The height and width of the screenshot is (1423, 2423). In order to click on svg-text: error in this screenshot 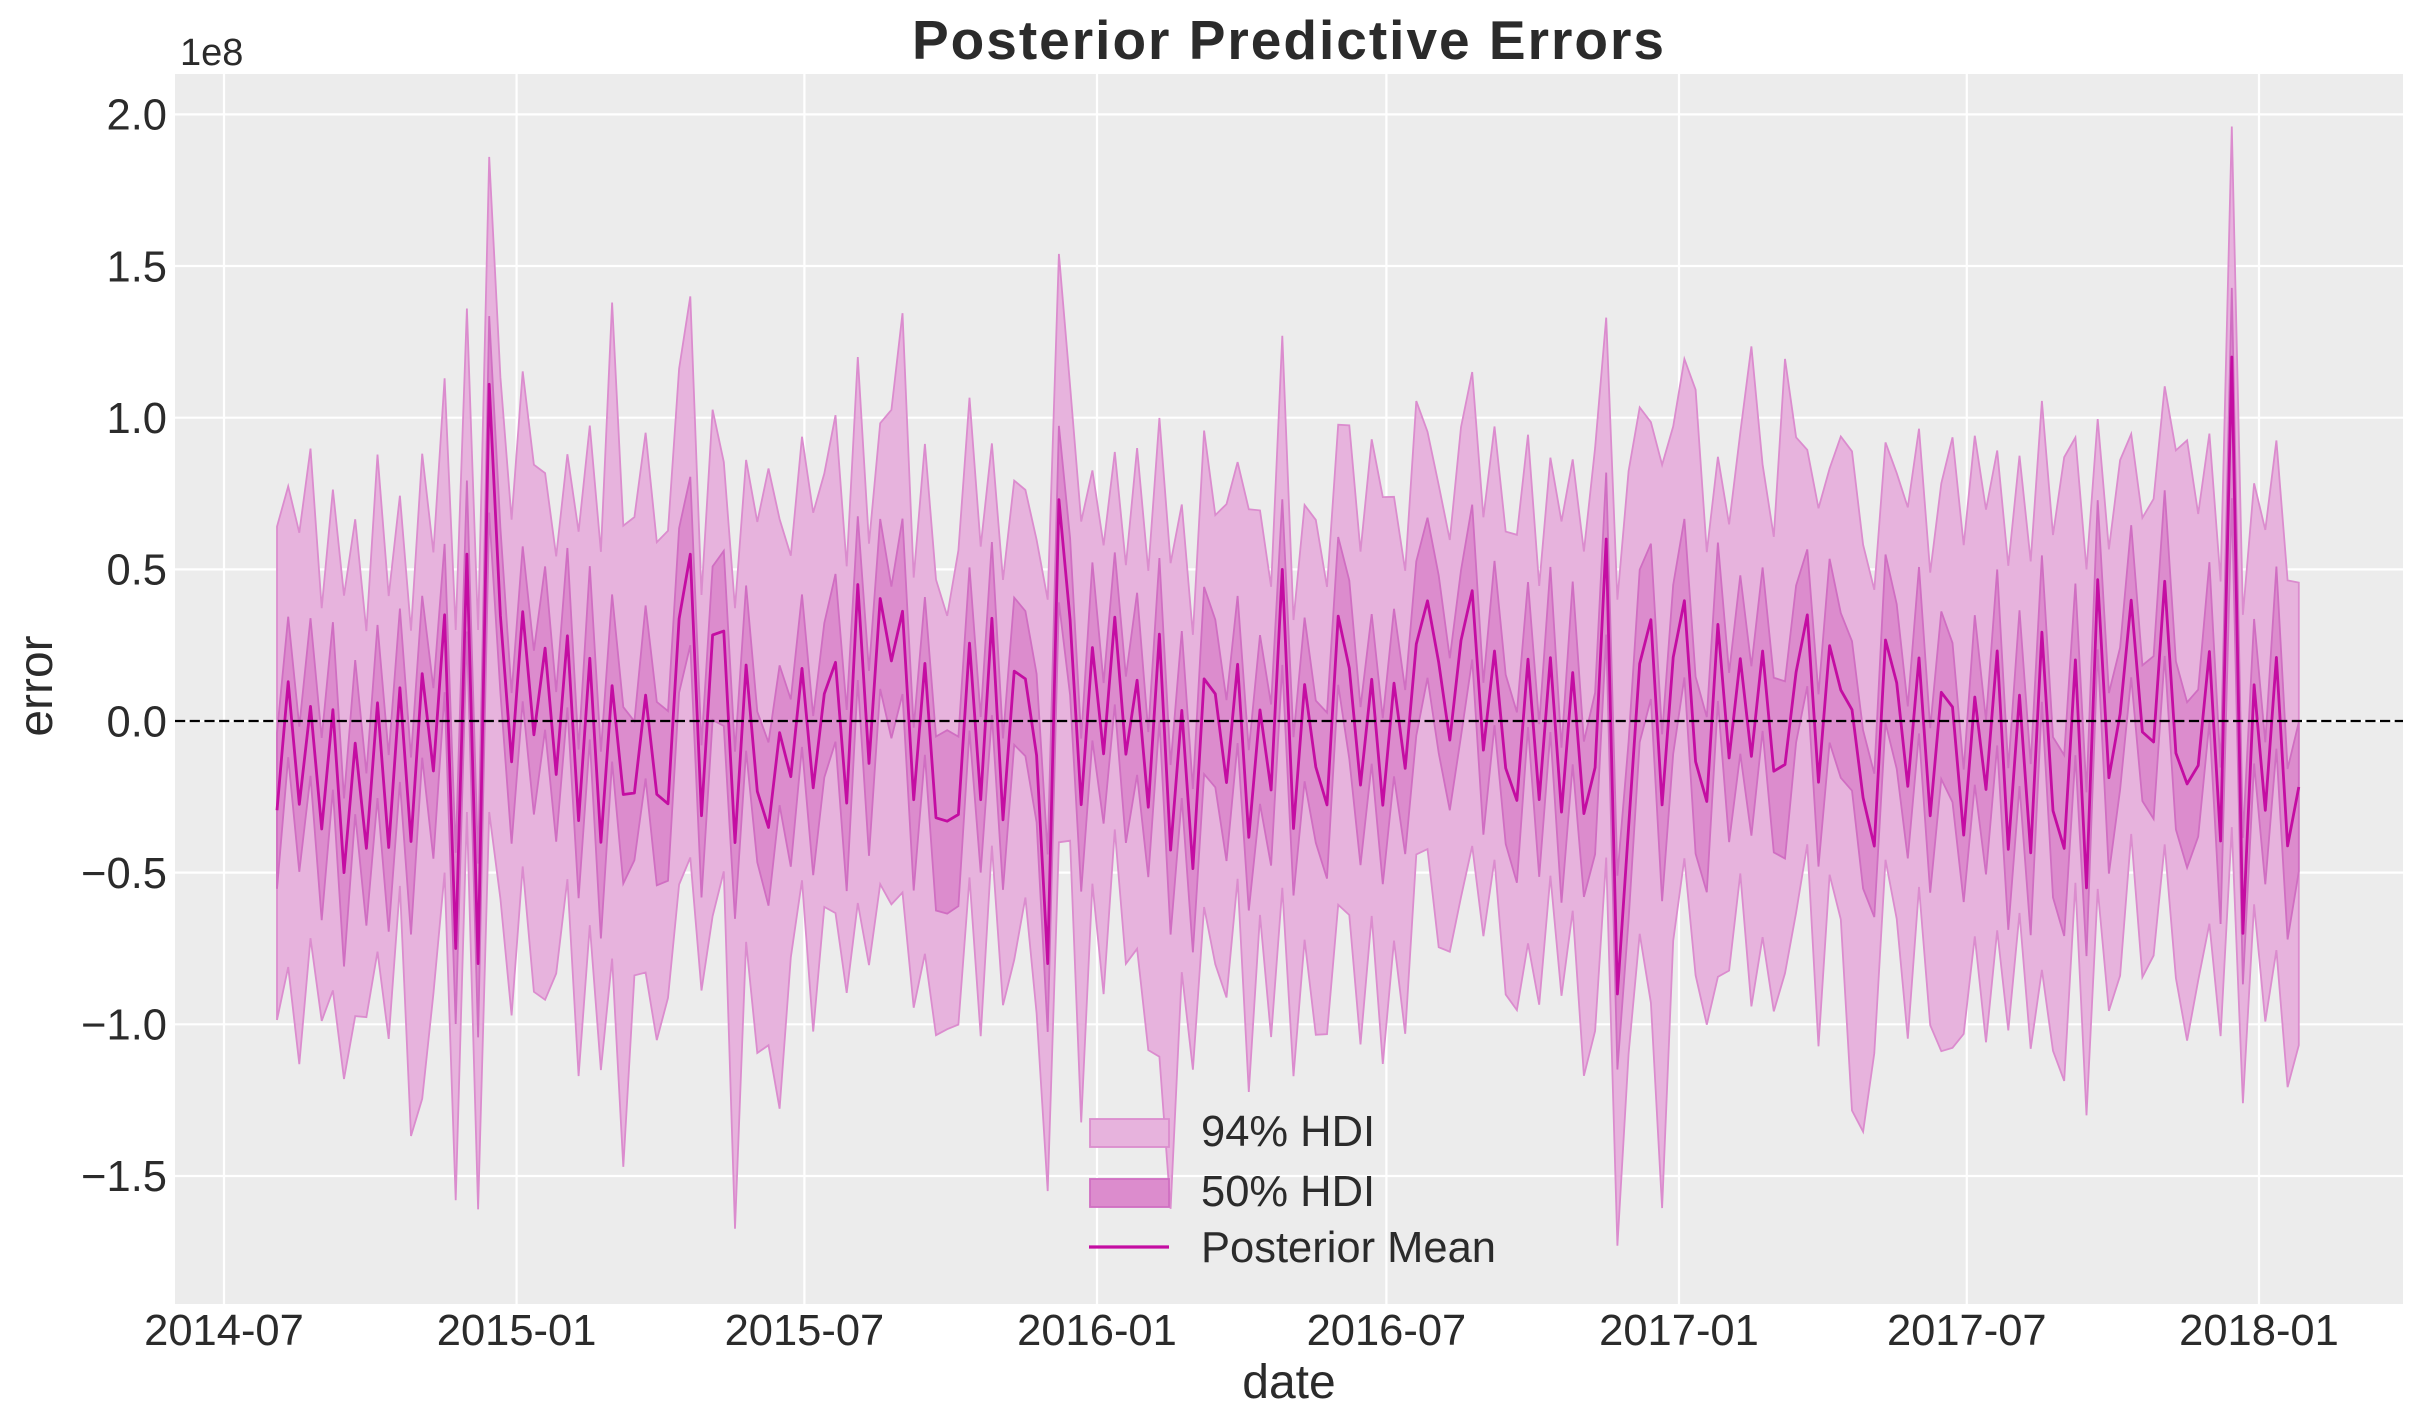, I will do `click(36, 685)`.